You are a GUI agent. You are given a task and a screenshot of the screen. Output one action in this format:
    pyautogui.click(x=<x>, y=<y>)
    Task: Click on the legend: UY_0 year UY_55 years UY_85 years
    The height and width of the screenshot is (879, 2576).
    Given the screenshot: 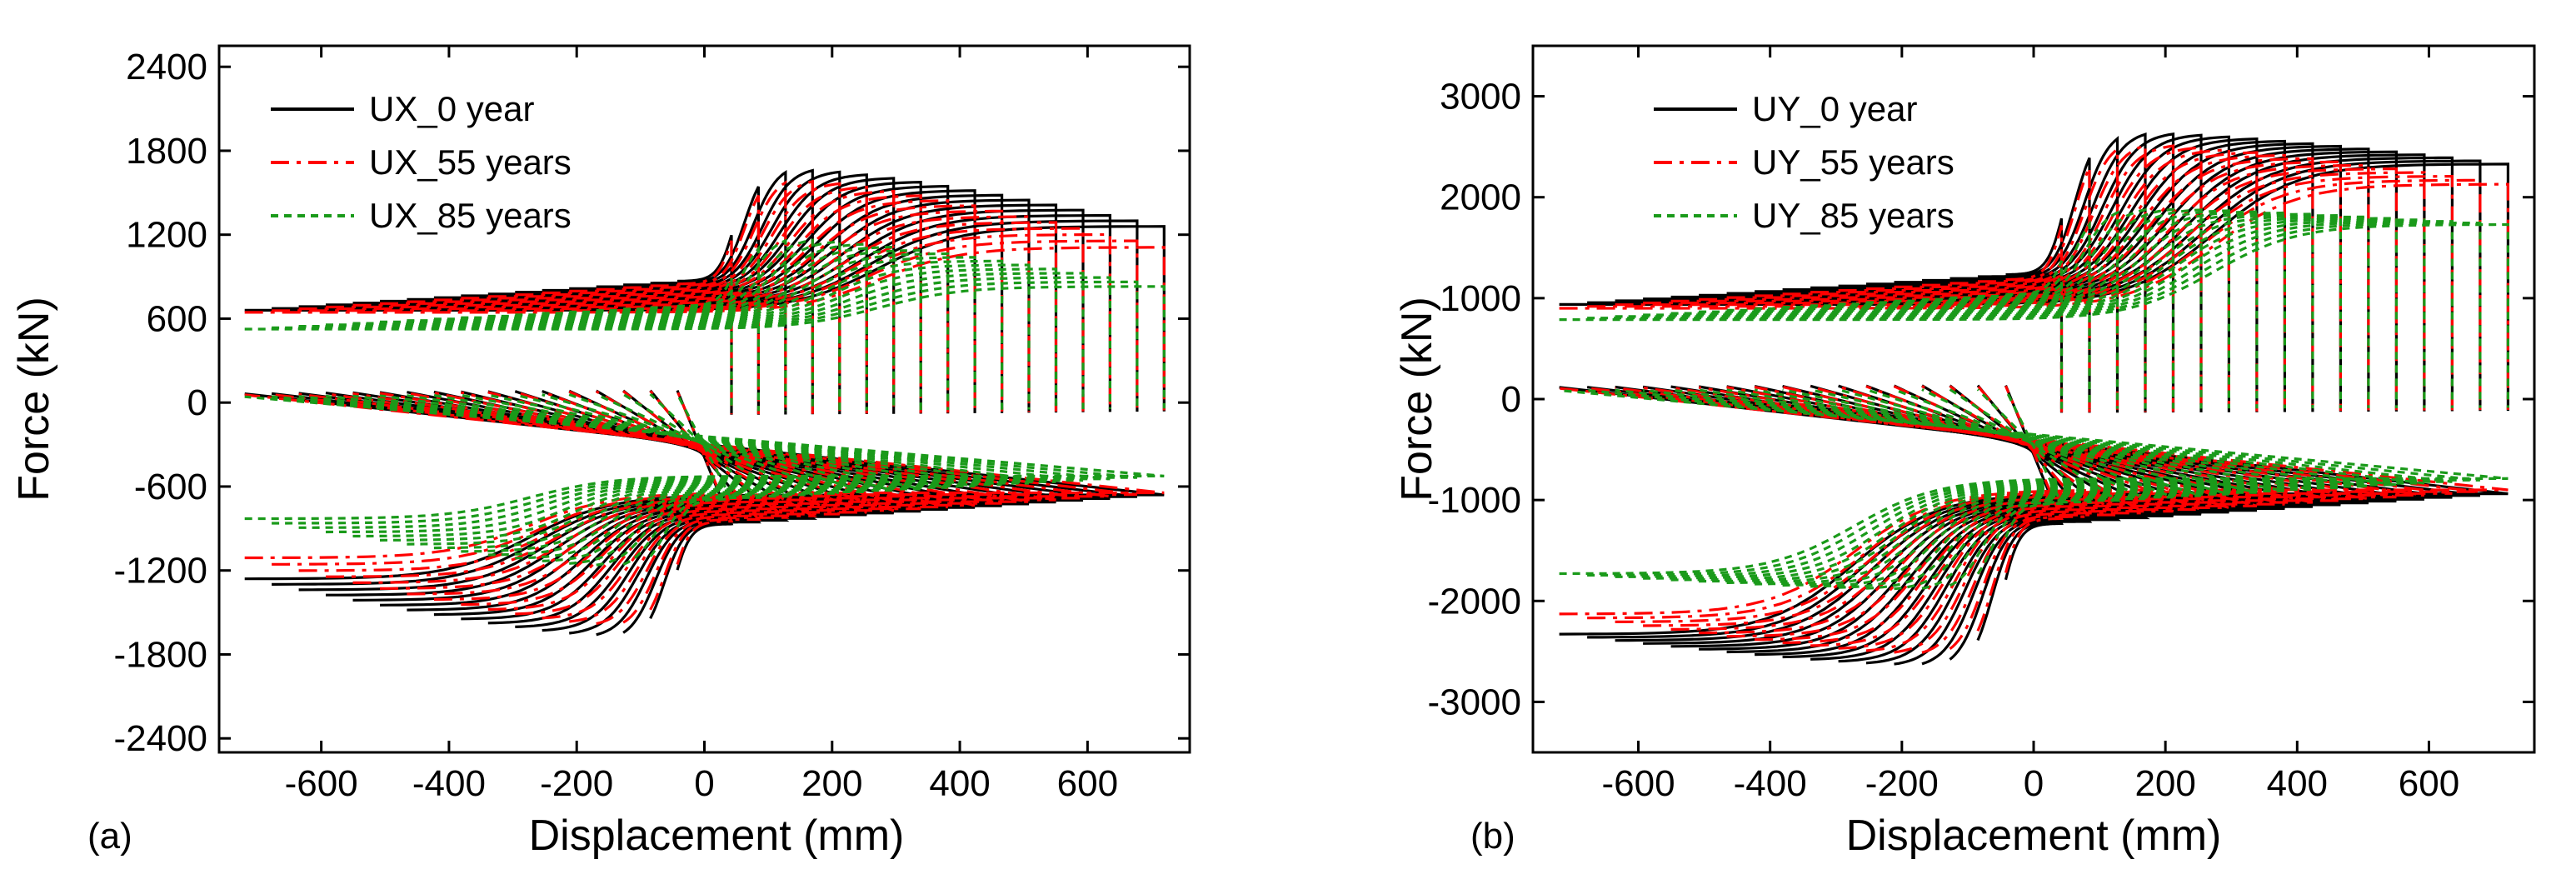 What is the action you would take?
    pyautogui.click(x=1804, y=162)
    